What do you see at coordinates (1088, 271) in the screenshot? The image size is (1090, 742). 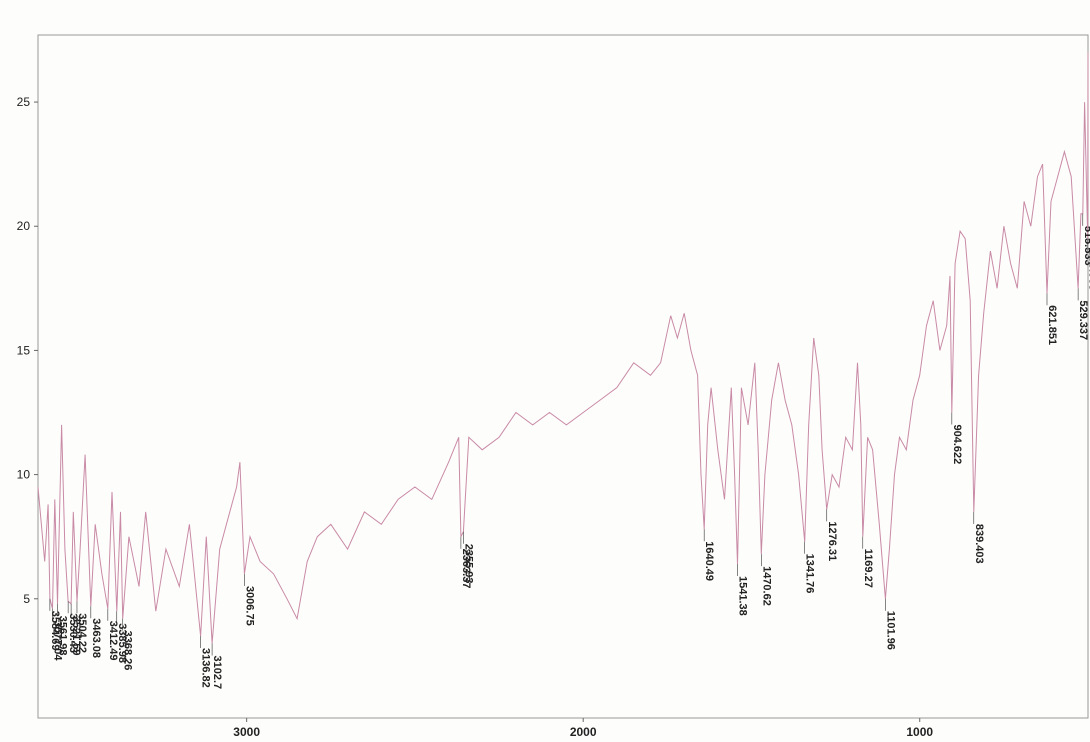 I see `peak-label: 500.963` at bounding box center [1088, 271].